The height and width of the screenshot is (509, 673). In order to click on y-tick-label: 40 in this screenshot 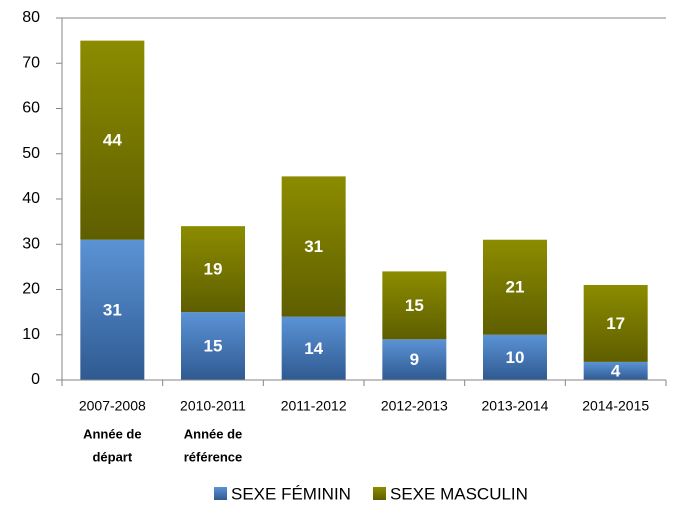, I will do `click(31, 198)`.